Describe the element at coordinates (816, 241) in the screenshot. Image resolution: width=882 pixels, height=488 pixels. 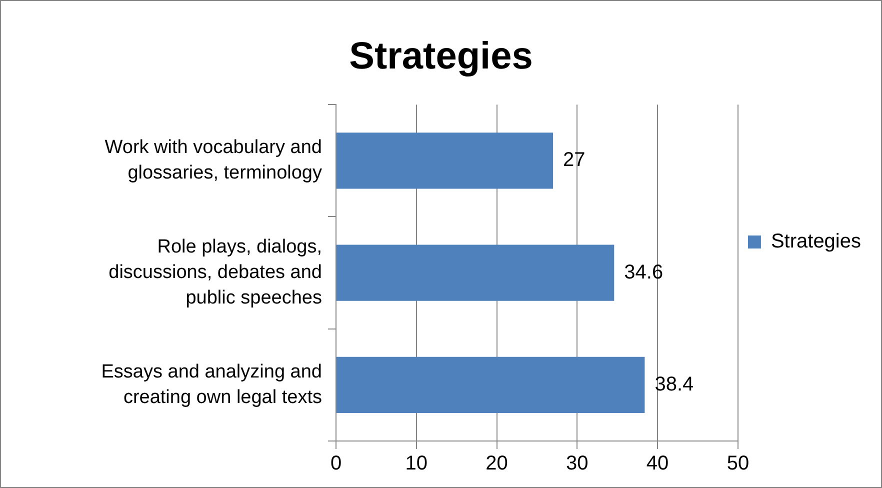
I see `legend-label: Strategies` at that location.